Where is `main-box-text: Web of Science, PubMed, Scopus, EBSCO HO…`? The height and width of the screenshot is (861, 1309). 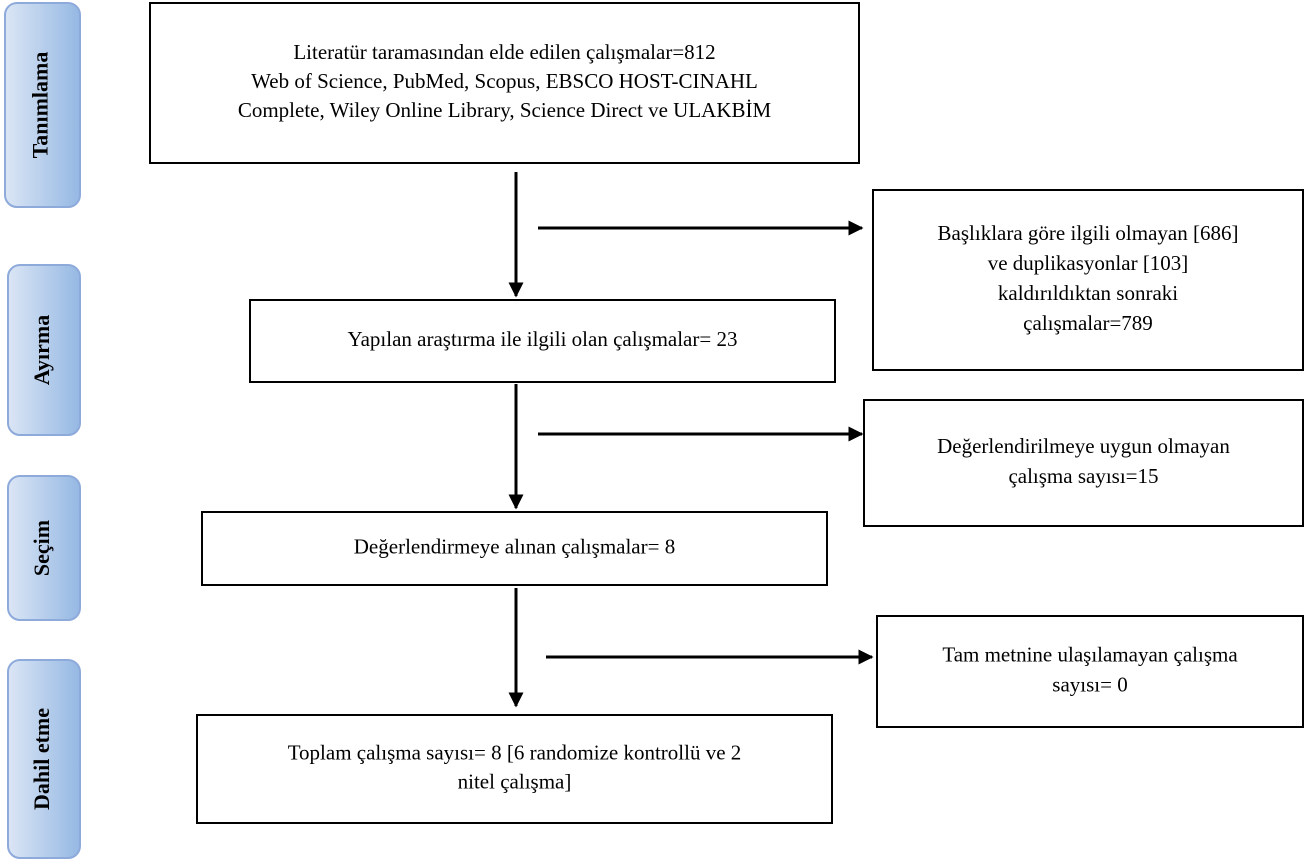
main-box-text: Web of Science, PubMed, Scopus, EBSCO HO… is located at coordinates (504, 81).